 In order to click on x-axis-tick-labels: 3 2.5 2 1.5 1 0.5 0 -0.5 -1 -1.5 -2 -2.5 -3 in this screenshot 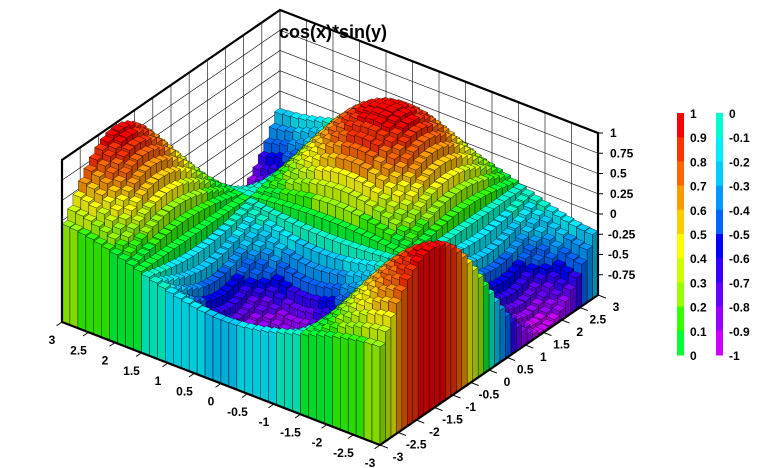, I will do `click(215, 394)`.